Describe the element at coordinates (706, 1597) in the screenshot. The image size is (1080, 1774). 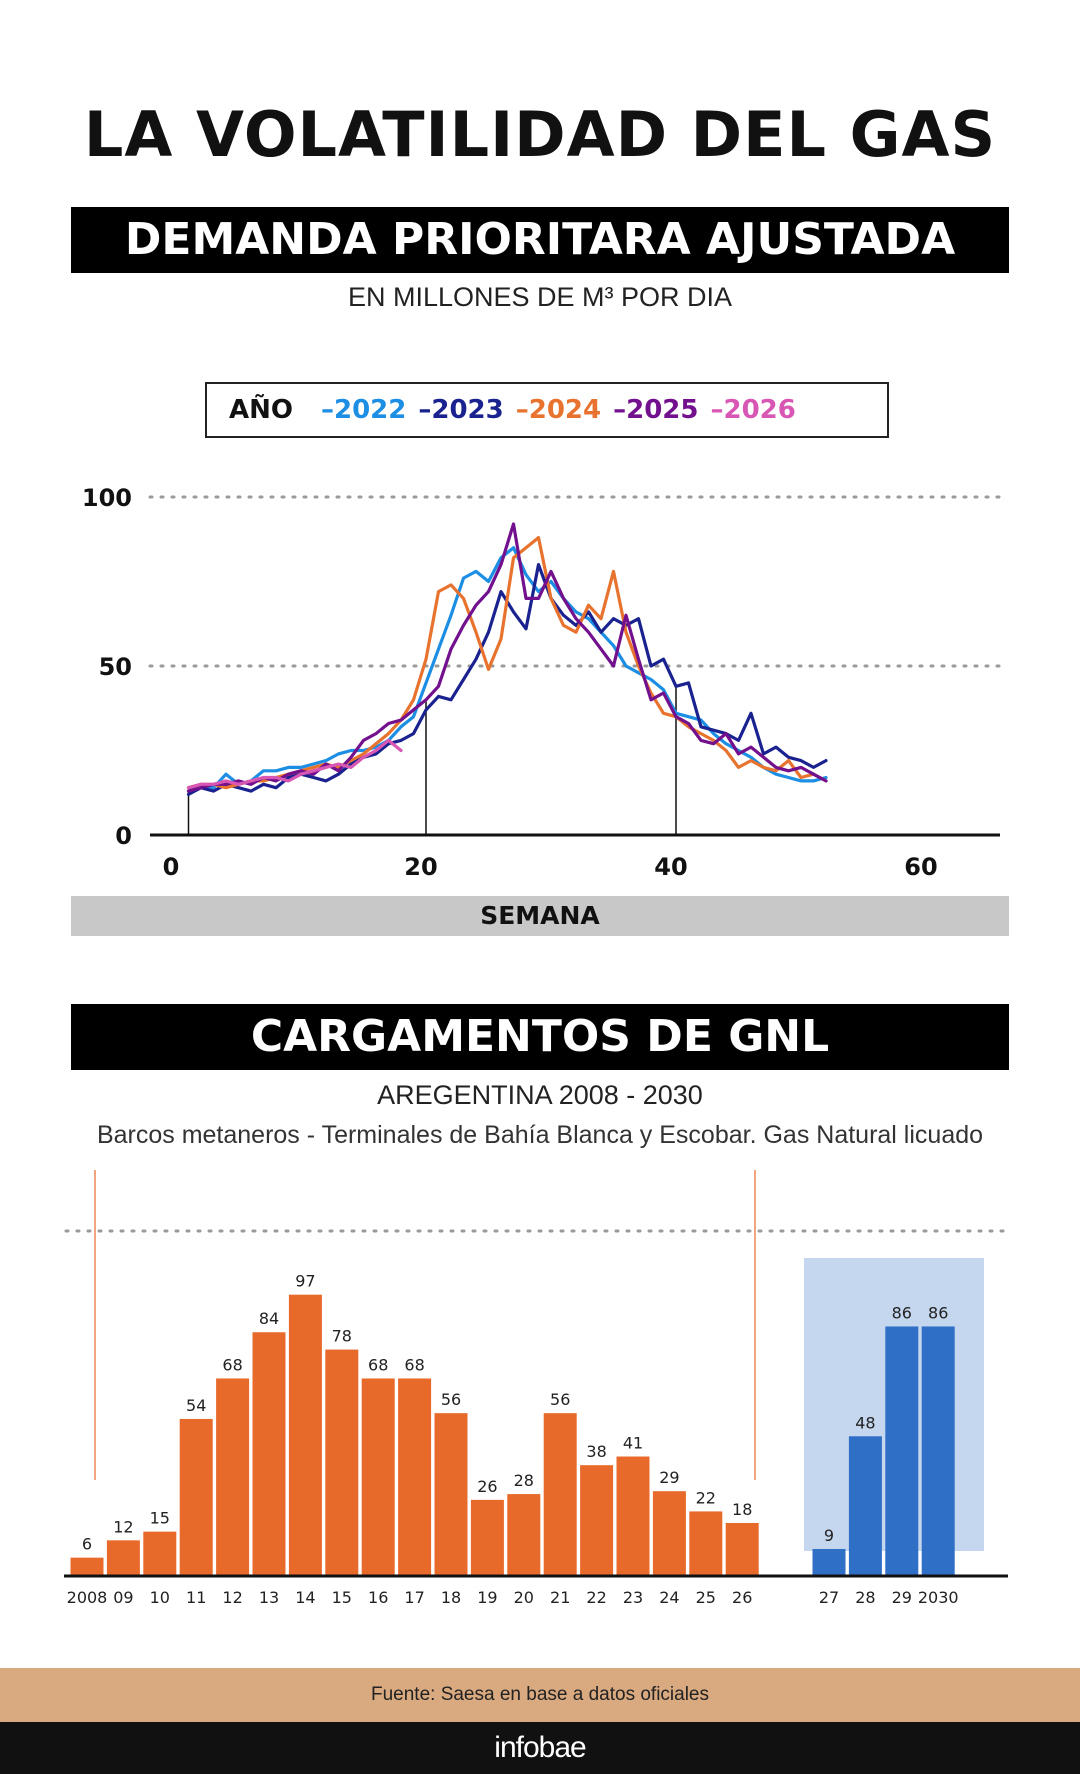
I see `bar-category-label: 25` at that location.